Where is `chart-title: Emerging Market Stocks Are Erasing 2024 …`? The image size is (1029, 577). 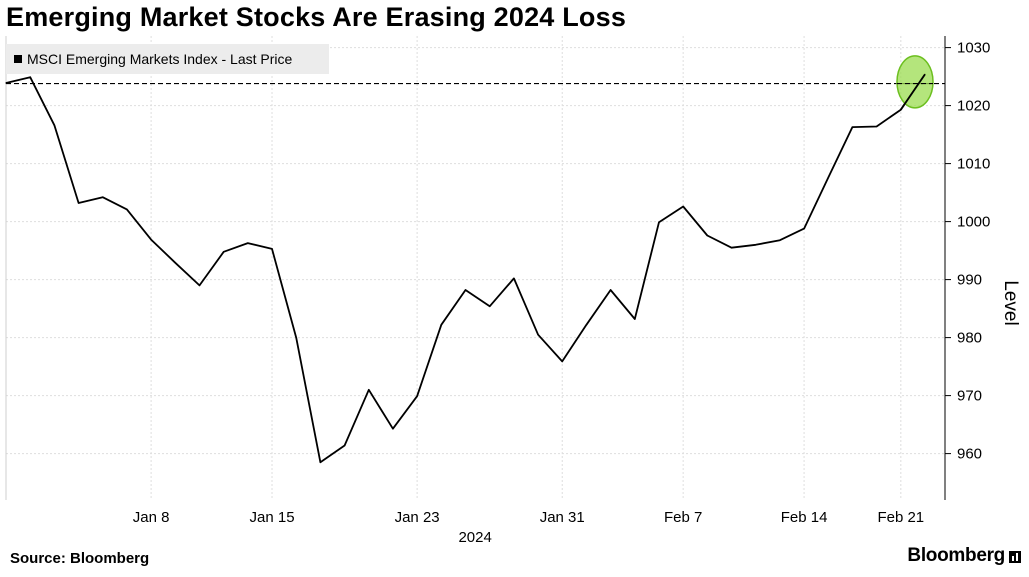 chart-title: Emerging Market Stocks Are Erasing 2024 … is located at coordinates (316, 17).